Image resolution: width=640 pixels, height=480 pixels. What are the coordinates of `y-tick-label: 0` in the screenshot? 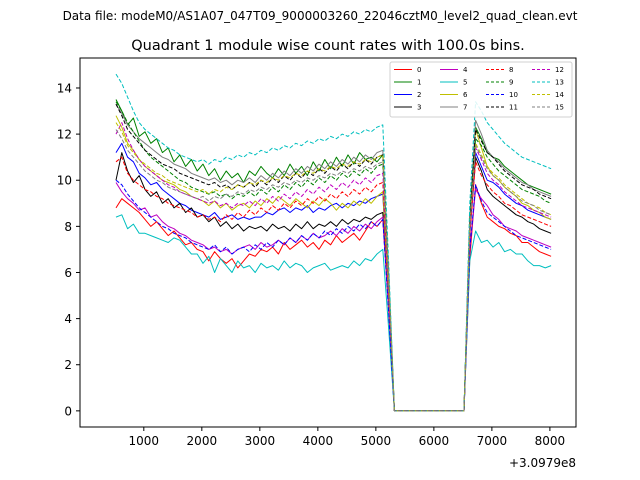 It's located at (68, 411).